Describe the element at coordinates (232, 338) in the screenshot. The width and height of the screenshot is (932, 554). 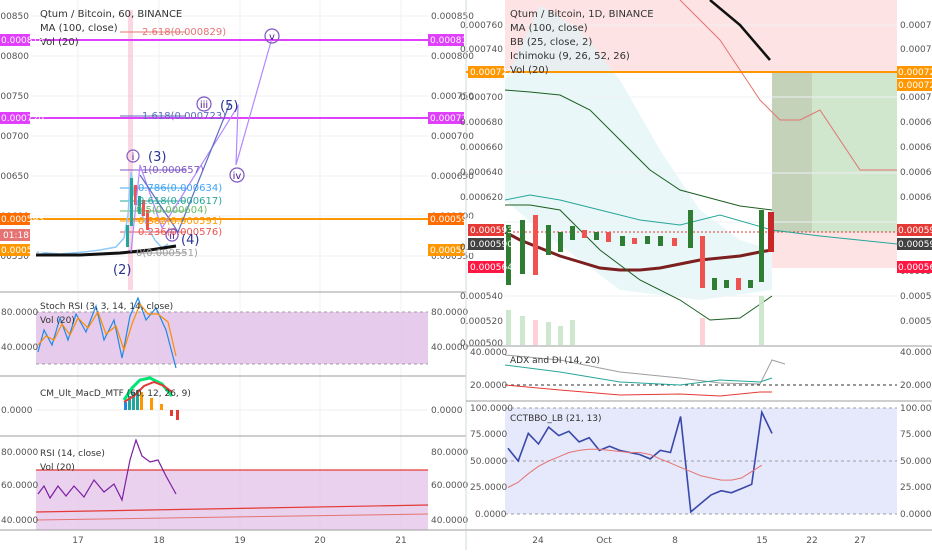
I see `stoch-band` at that location.